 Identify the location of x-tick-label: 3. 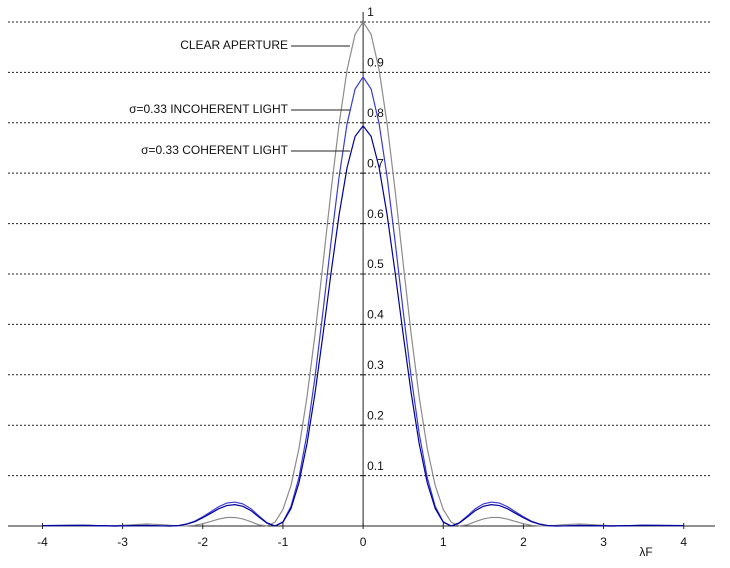
(603, 542).